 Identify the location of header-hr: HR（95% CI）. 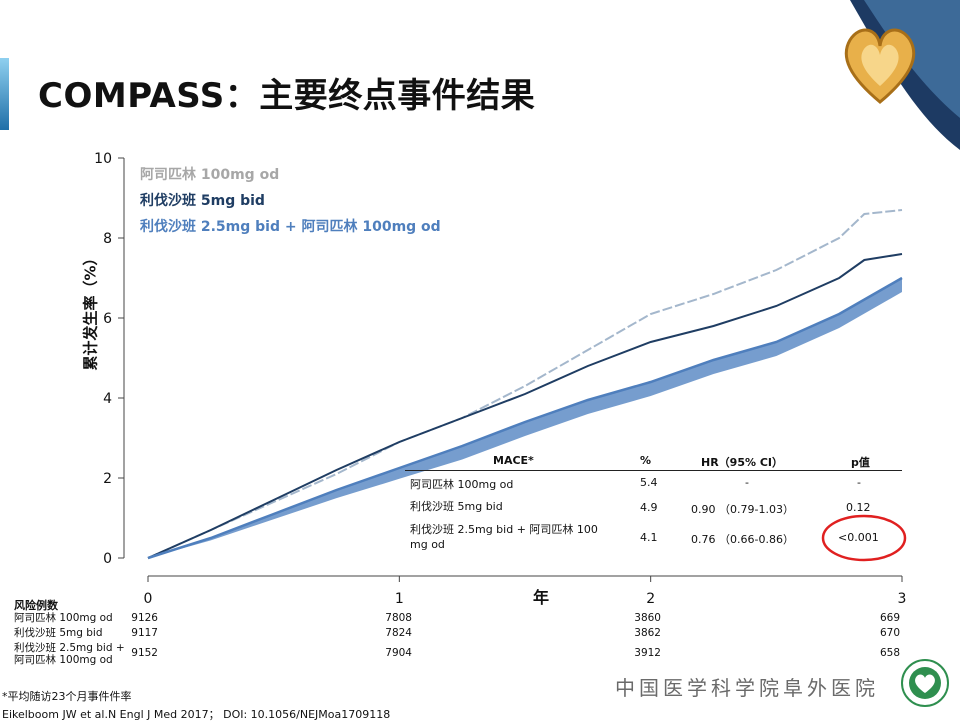
(742, 462).